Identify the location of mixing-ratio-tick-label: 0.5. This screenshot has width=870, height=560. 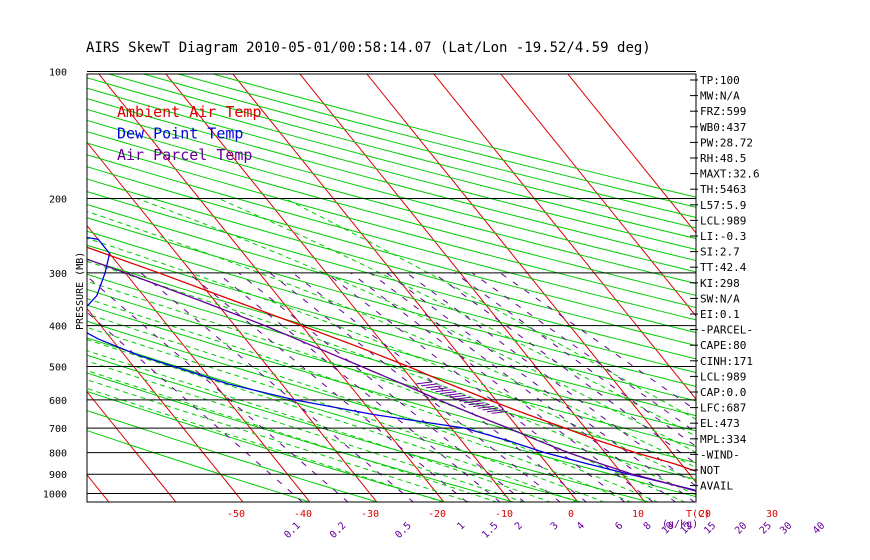
(403, 530).